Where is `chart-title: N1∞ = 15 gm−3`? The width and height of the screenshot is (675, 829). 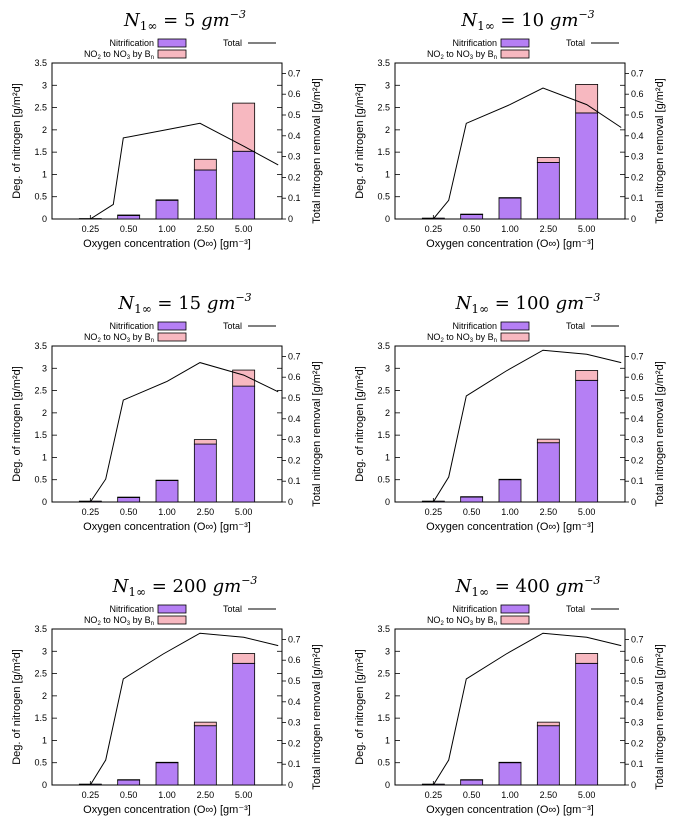 chart-title: N1∞ = 15 gm−3 is located at coordinates (184, 303).